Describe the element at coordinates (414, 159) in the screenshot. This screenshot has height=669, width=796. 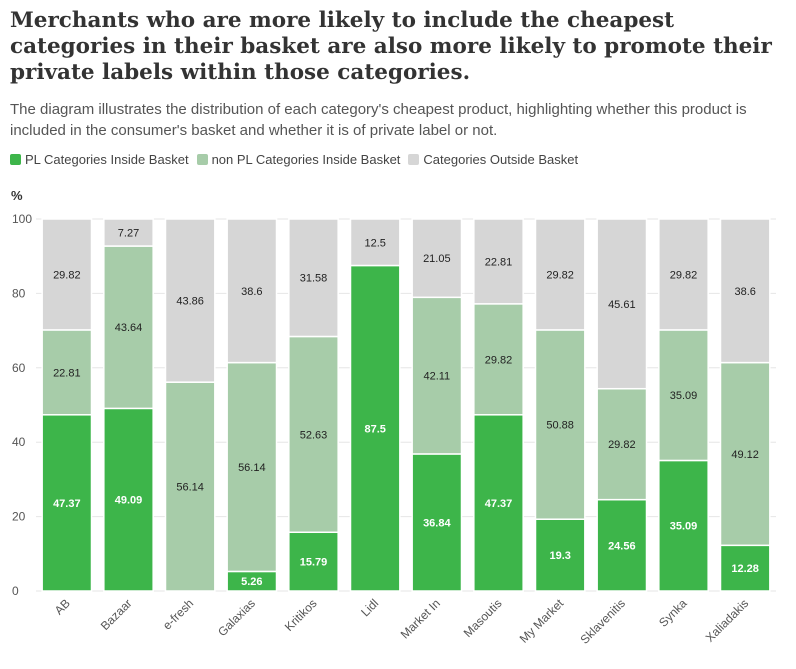
I see `legend-swatch-outside` at that location.